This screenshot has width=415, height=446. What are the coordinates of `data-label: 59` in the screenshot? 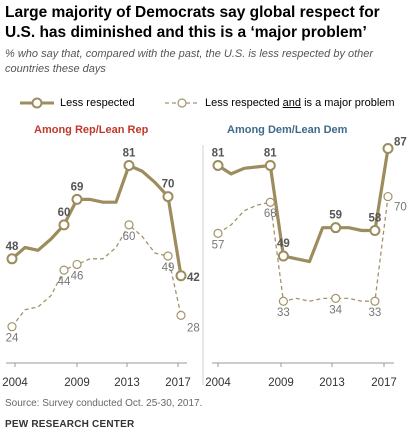 It's located at (335, 216).